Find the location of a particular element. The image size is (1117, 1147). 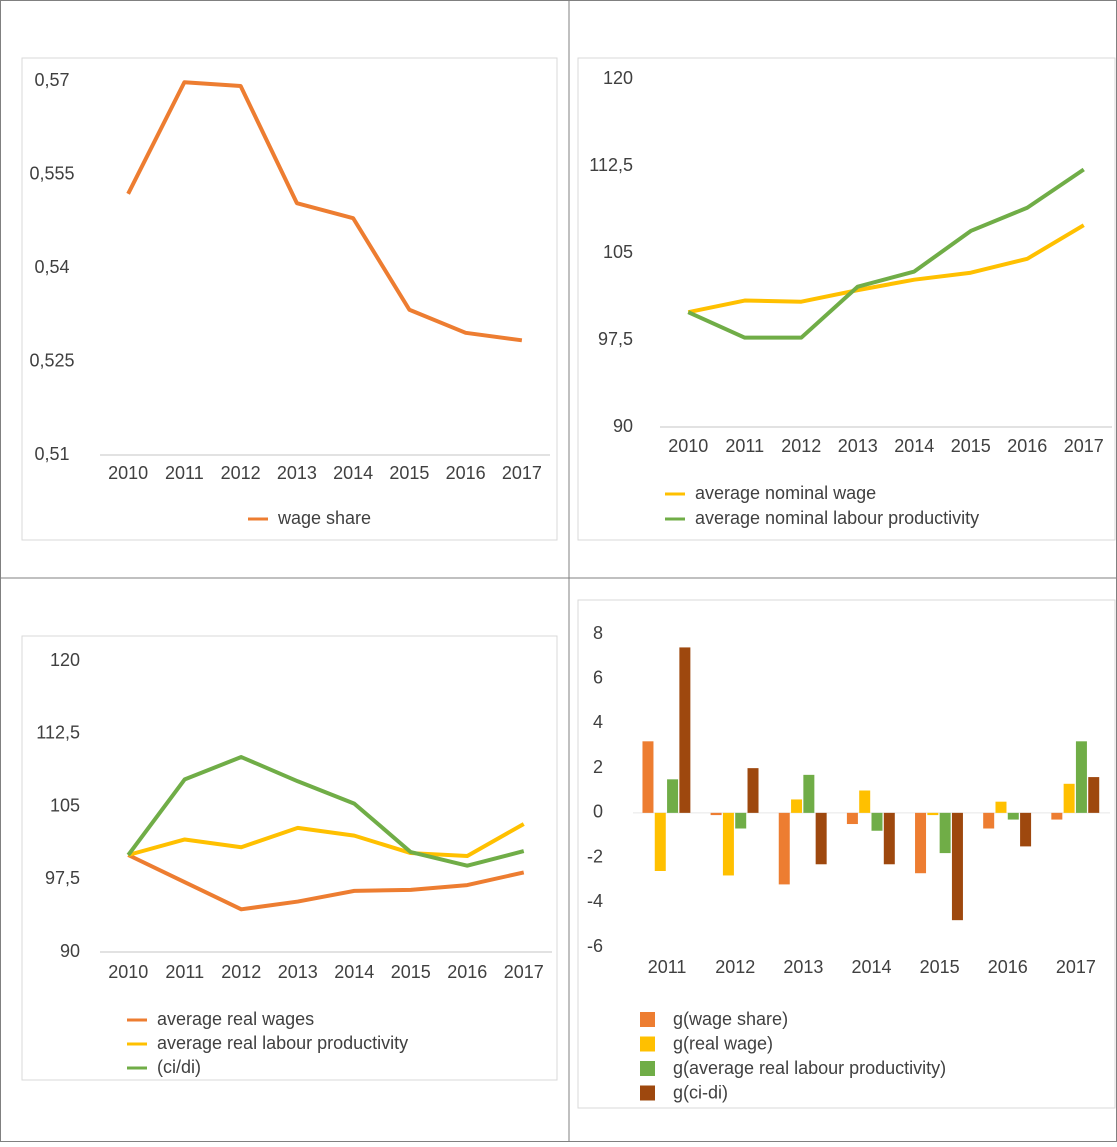

legend-label: (ci/di) is located at coordinates (179, 1067).